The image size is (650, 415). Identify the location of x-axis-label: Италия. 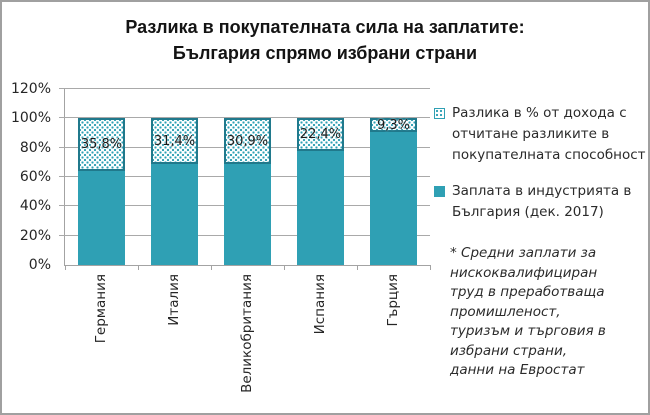
(173, 300).